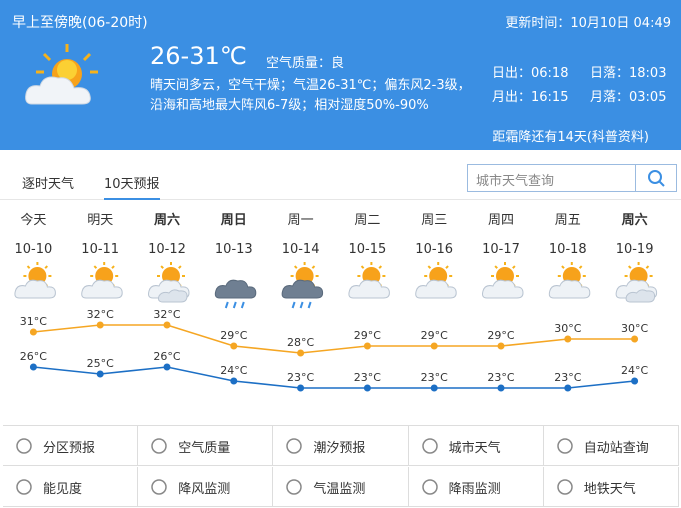 This screenshot has height=508, width=681. What do you see at coordinates (100, 249) in the screenshot?
I see `date: 10-11` at bounding box center [100, 249].